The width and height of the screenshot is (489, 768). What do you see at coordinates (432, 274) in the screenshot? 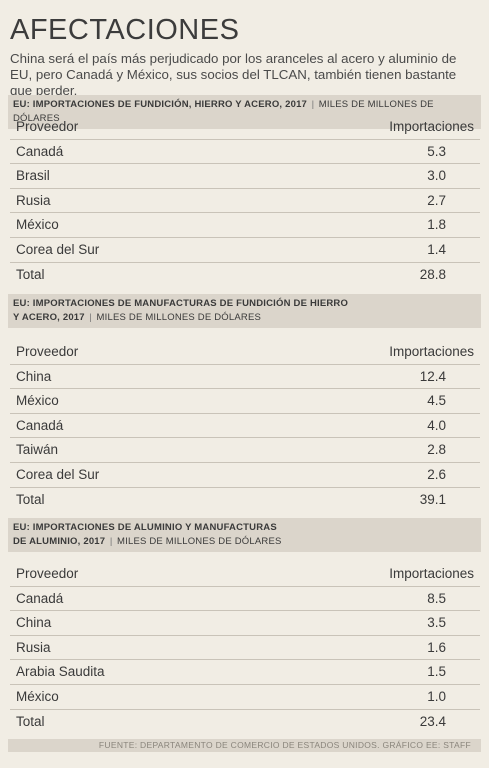
I see `total-value: 28.8` at bounding box center [432, 274].